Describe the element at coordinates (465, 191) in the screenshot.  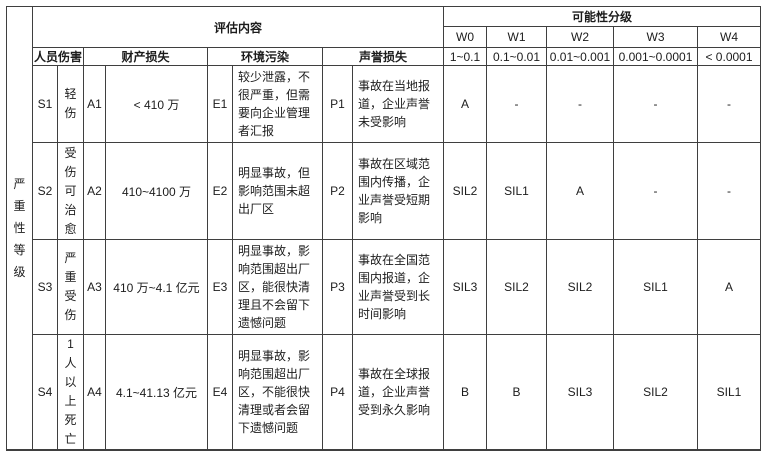
I see `rating-cell-w0: SIL2` at that location.